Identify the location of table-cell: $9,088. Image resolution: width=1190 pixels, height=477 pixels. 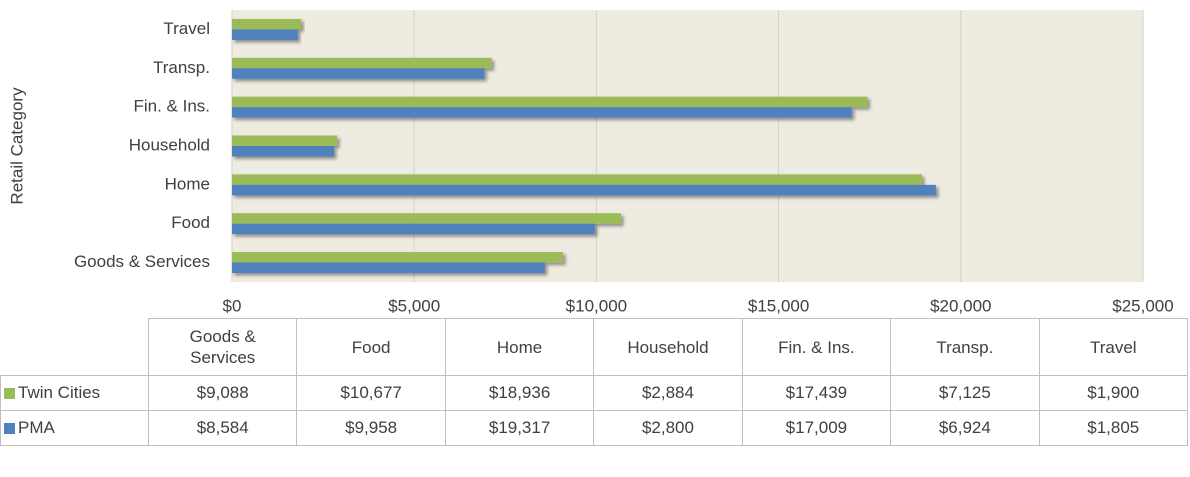
(222, 393).